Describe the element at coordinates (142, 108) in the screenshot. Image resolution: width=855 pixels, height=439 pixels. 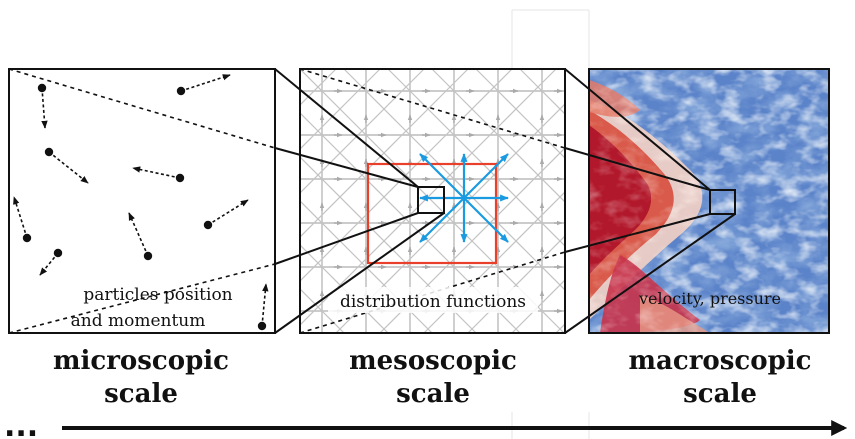
I see `micro-dashed-top` at that location.